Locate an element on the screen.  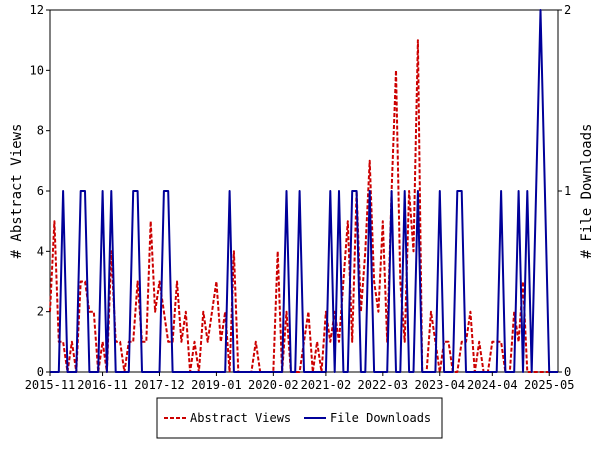
x-tick-label: 2021-02 is located at coordinates (326, 385).